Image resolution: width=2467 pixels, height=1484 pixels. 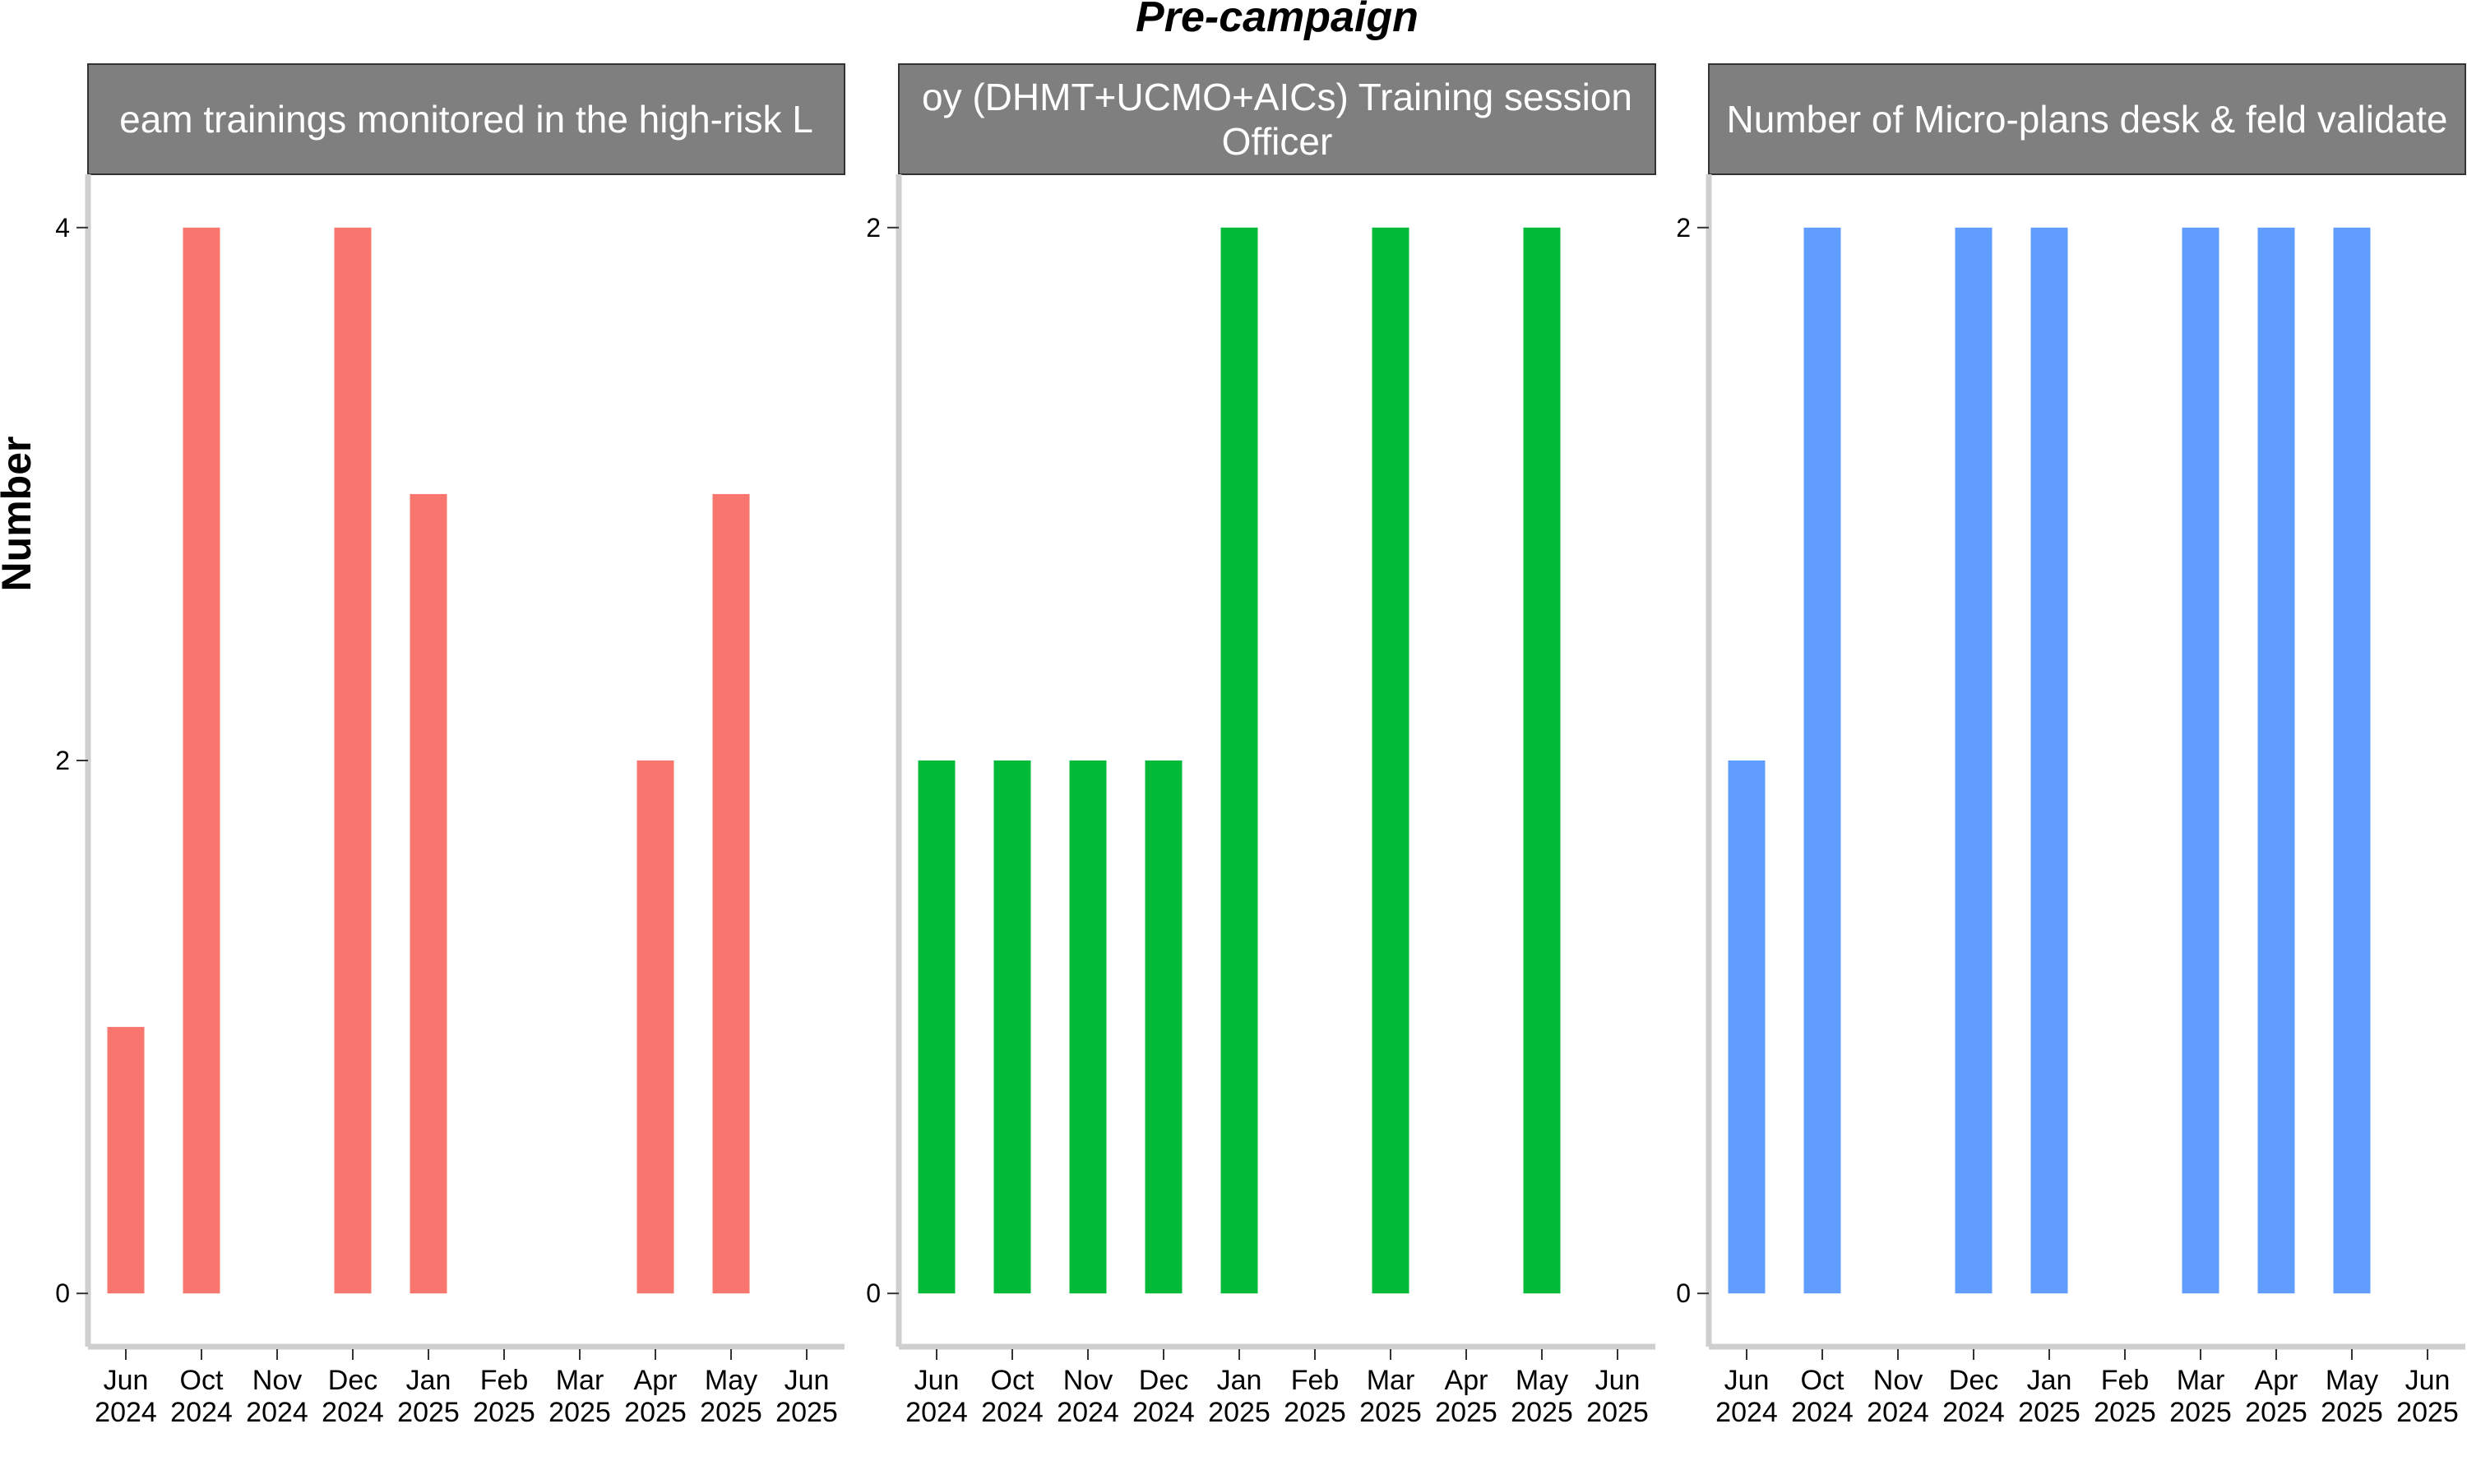 What do you see at coordinates (1278, 20) in the screenshot?
I see `chart-title: Pre-campaign` at bounding box center [1278, 20].